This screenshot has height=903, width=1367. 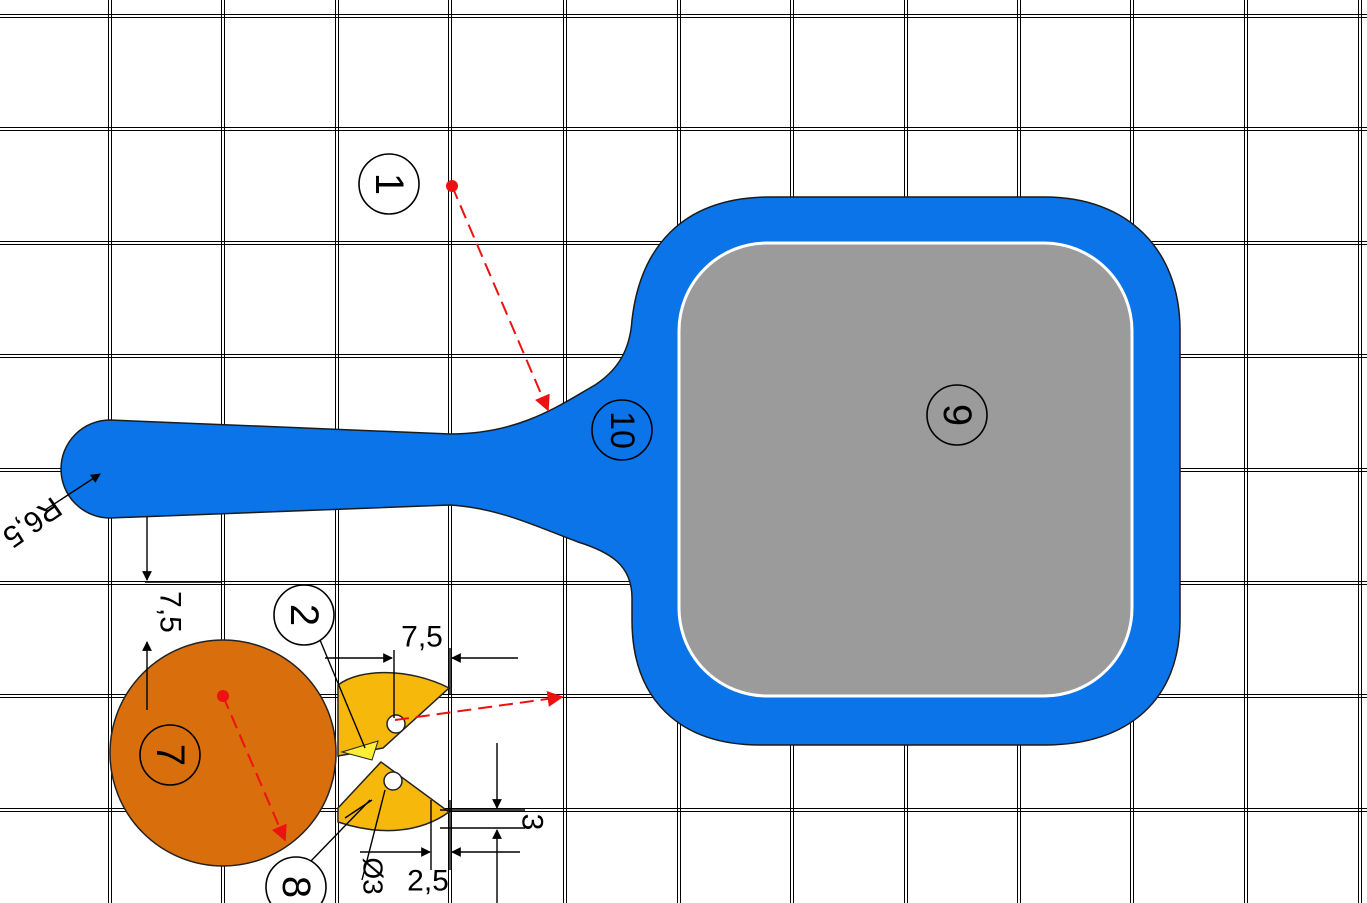 I want to click on hole-lower, so click(x=393, y=781).